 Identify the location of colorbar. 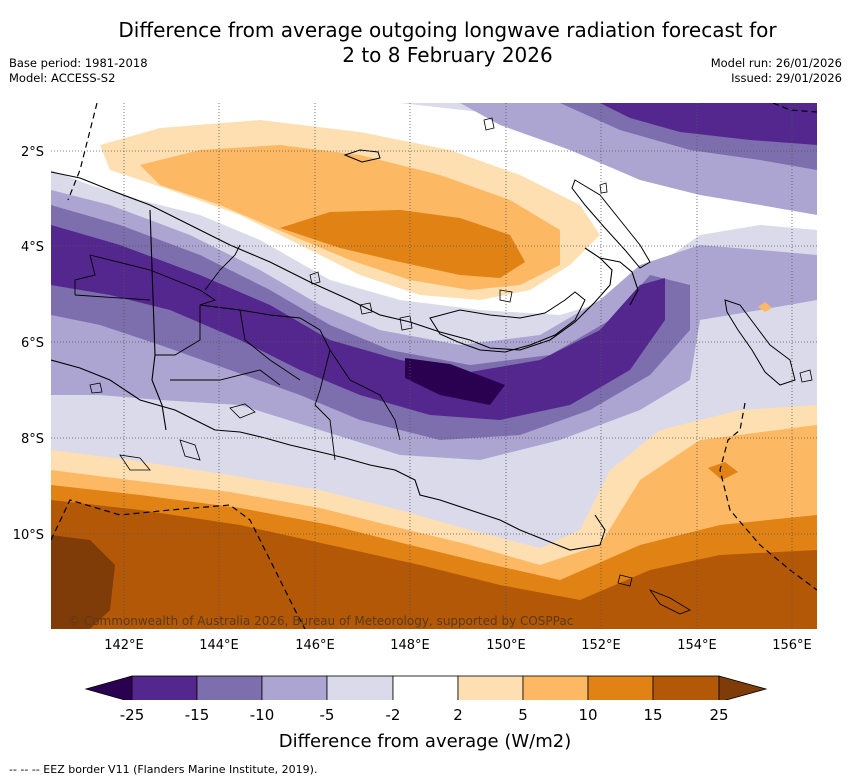
(426, 687).